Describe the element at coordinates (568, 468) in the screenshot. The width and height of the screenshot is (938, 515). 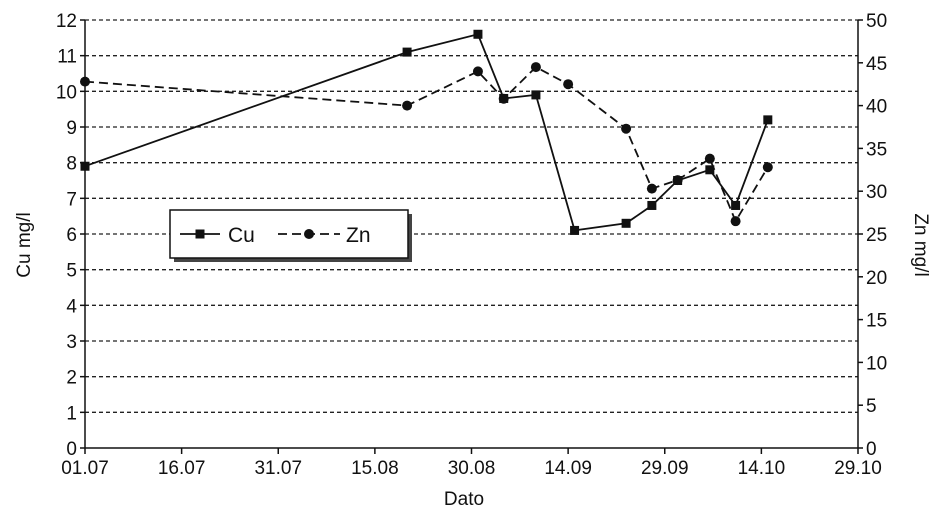
I see `x-tick-label: 14.09` at that location.